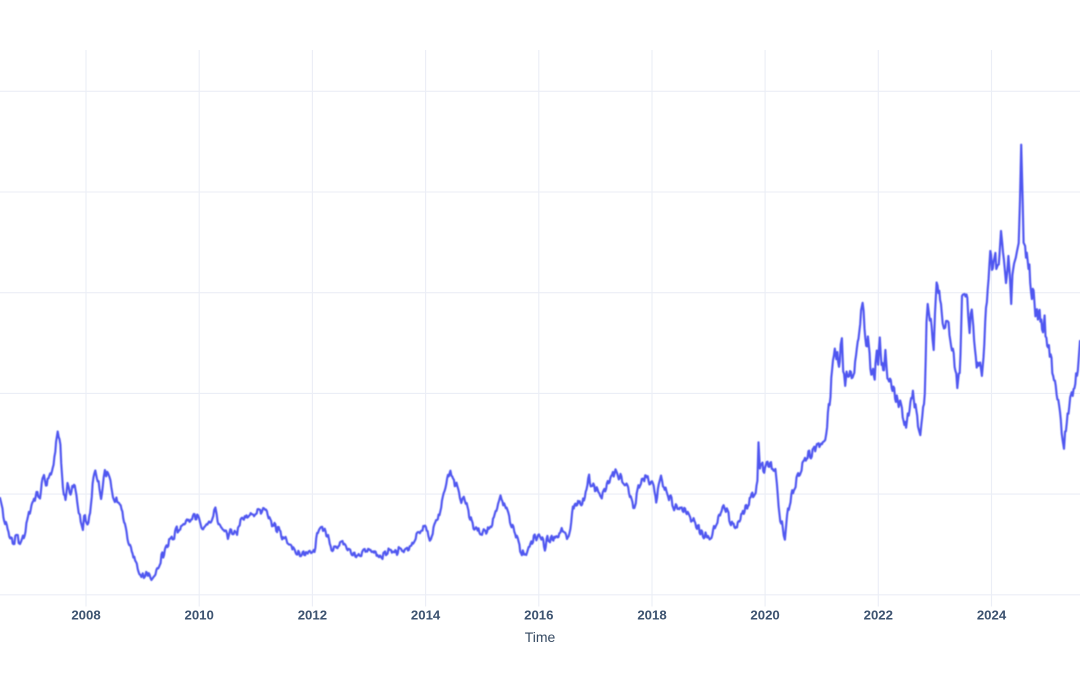 The width and height of the screenshot is (1080, 675). I want to click on svg-text: 2008, so click(85, 615).